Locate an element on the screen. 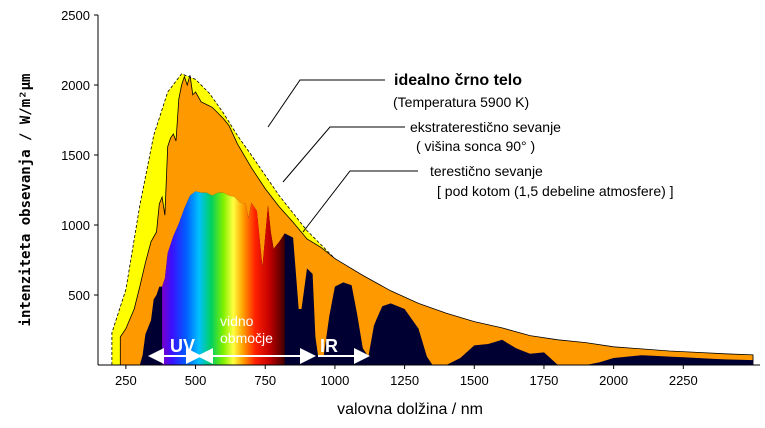 This screenshot has width=765, height=428. ir-label: IR is located at coordinates (329, 346).